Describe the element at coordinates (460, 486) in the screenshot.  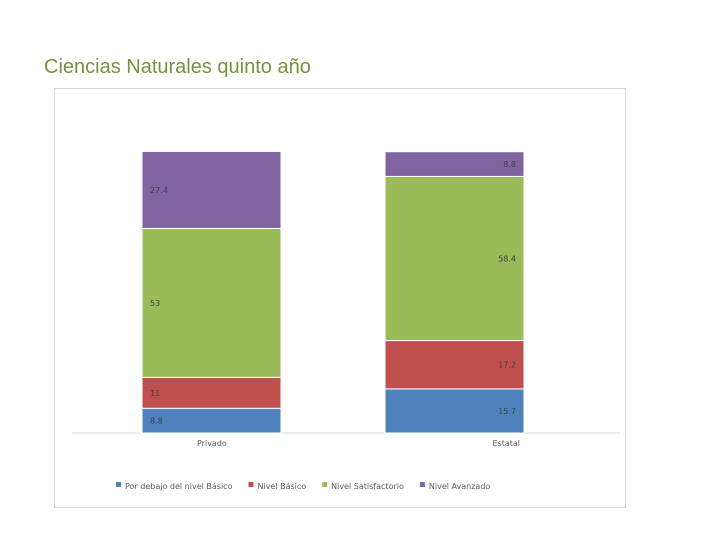
I see `legend-label: Nivel Avanzado` at that location.